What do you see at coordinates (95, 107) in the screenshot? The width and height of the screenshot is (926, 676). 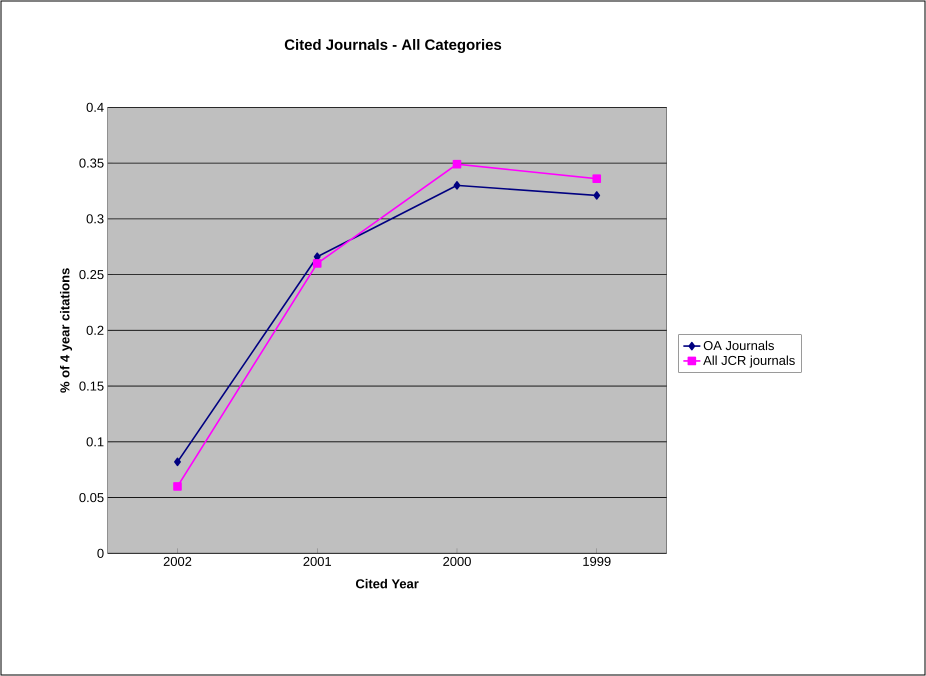 I see `y-tick-label: 0.4` at bounding box center [95, 107].